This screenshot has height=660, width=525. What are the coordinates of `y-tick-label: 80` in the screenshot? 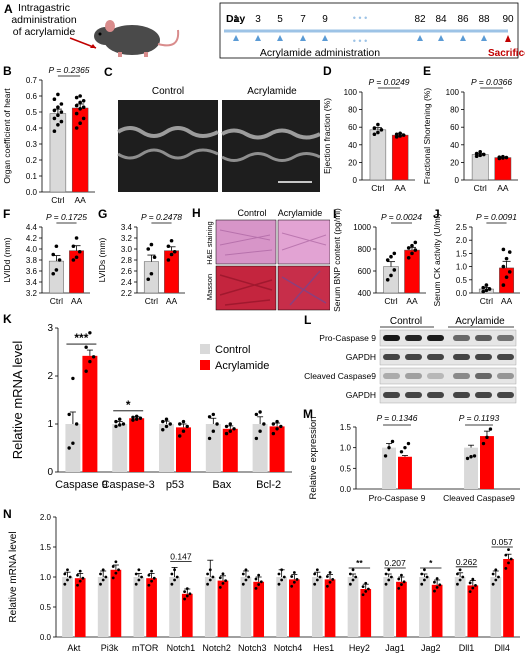 It's located at (454, 110).